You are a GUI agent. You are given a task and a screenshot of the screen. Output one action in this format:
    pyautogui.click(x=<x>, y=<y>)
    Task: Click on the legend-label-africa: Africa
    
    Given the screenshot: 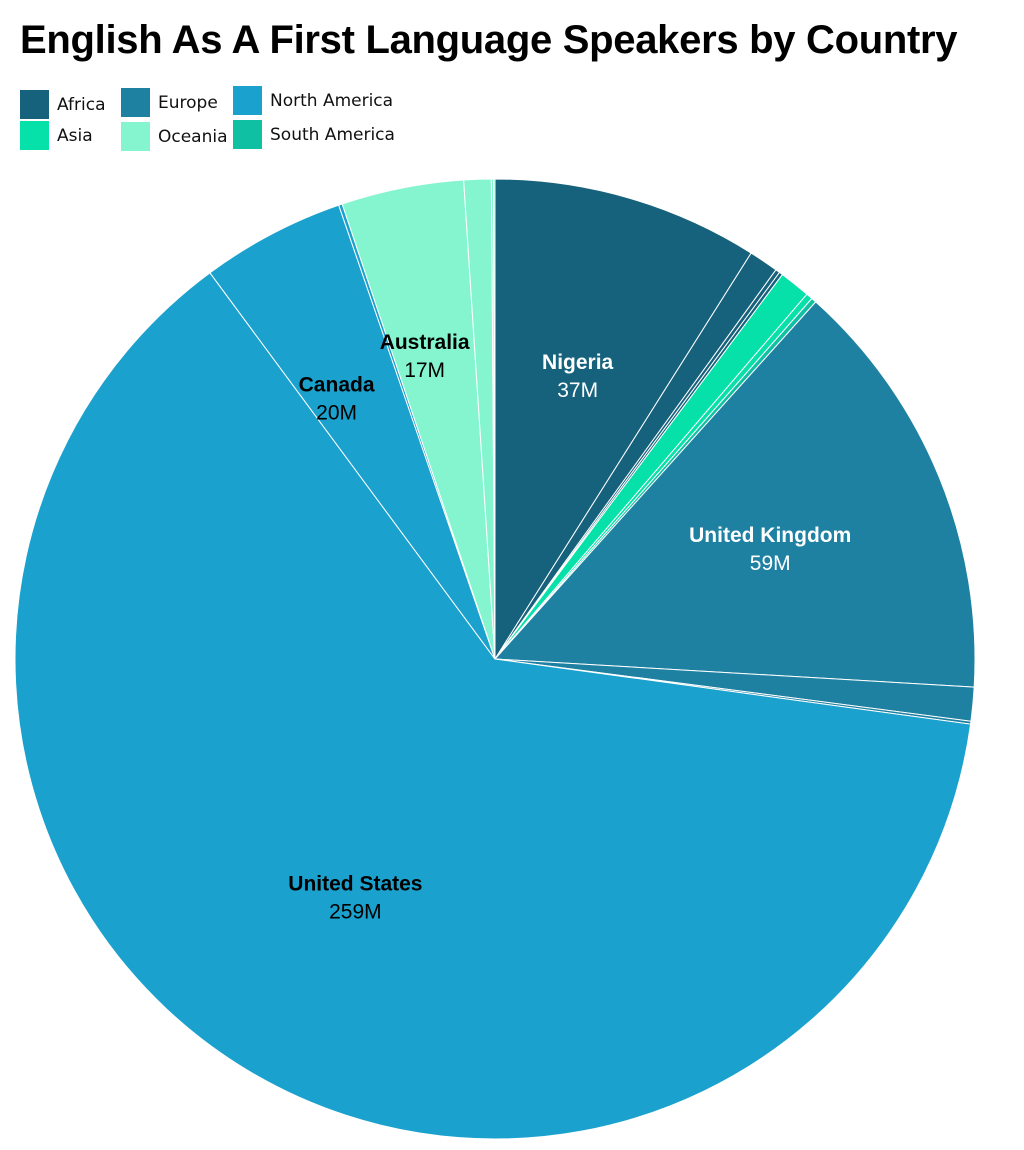 What is the action you would take?
    pyautogui.click(x=81, y=104)
    